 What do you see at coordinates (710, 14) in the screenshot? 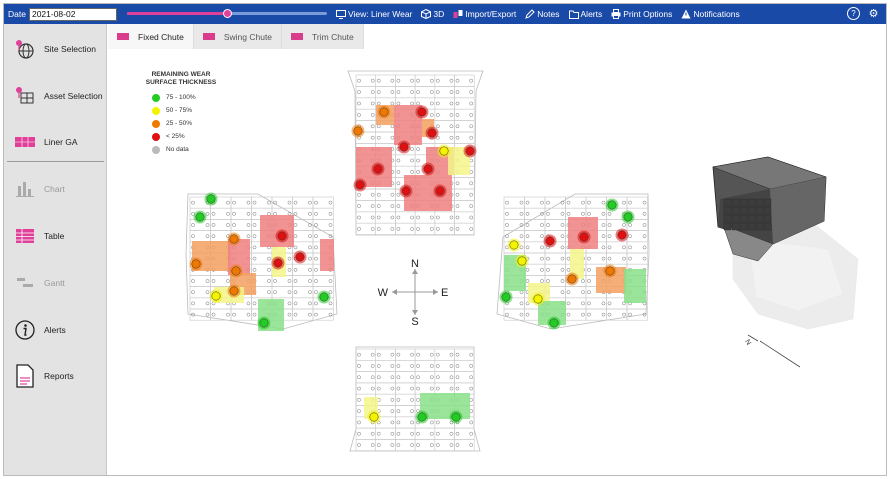
I see `notifications-button: Notifications` at bounding box center [710, 14].